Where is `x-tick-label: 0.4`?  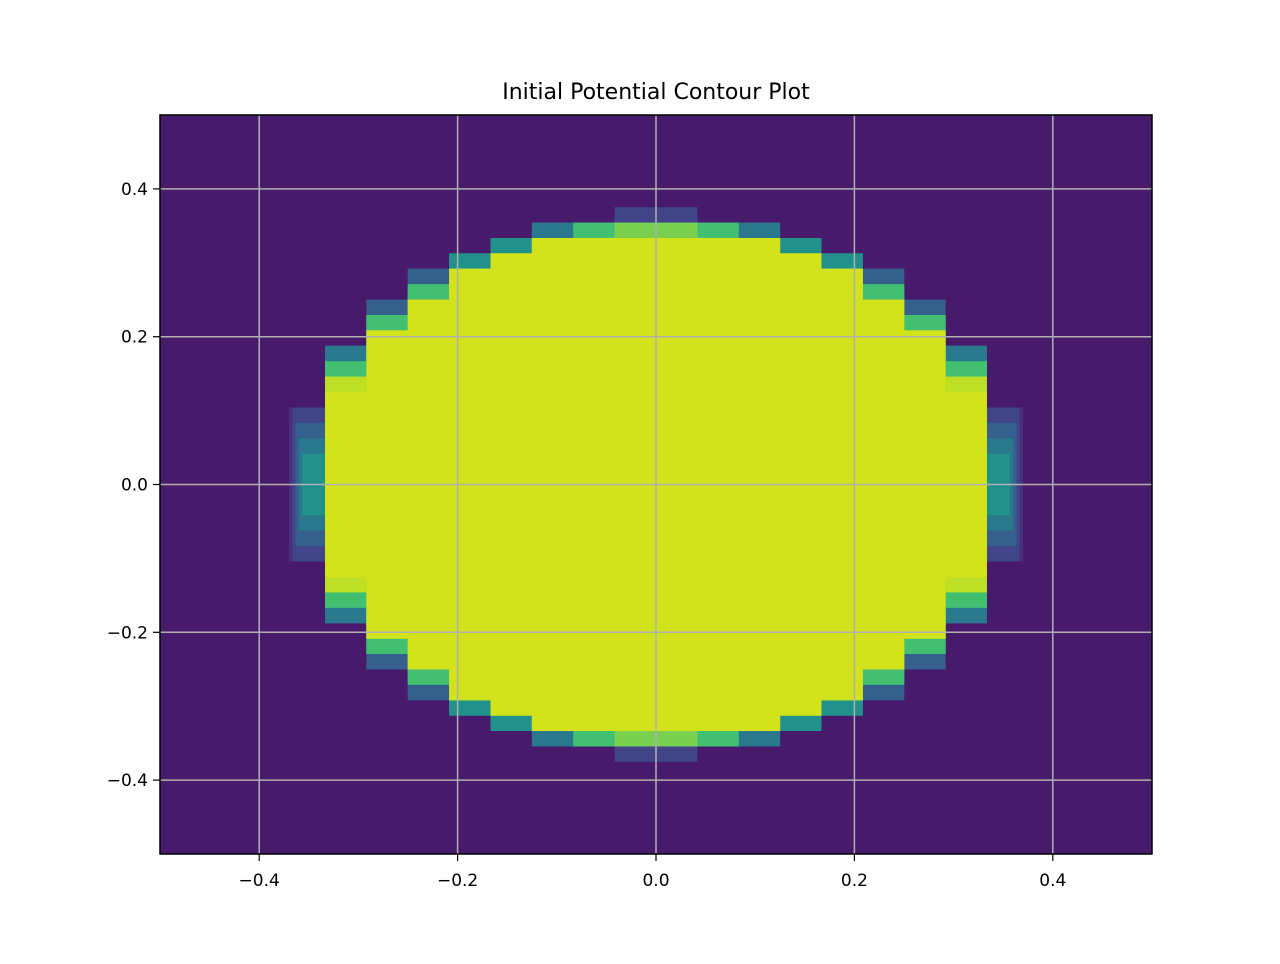 x-tick-label: 0.4 is located at coordinates (1052, 881).